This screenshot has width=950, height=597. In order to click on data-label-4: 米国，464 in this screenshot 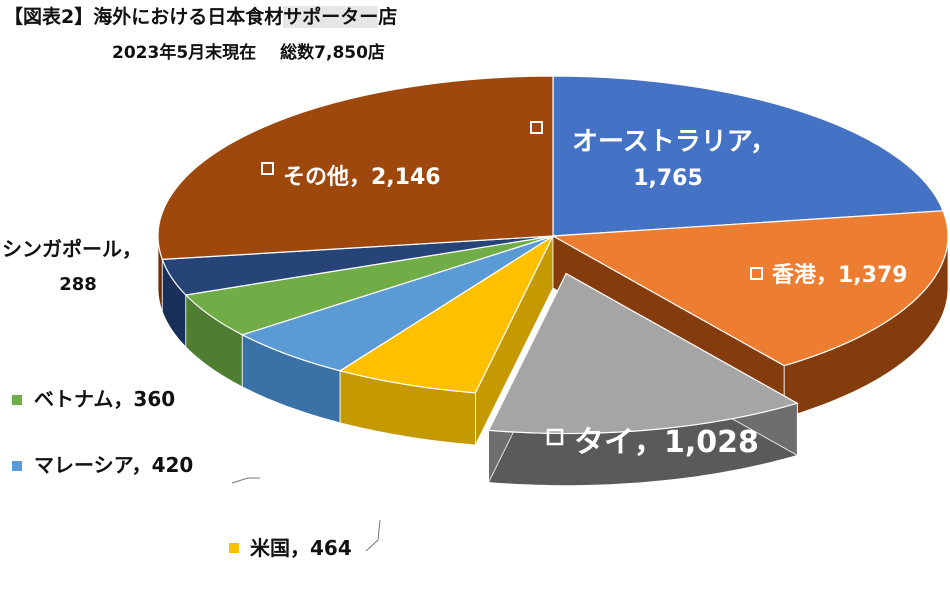, I will do `click(301, 548)`.